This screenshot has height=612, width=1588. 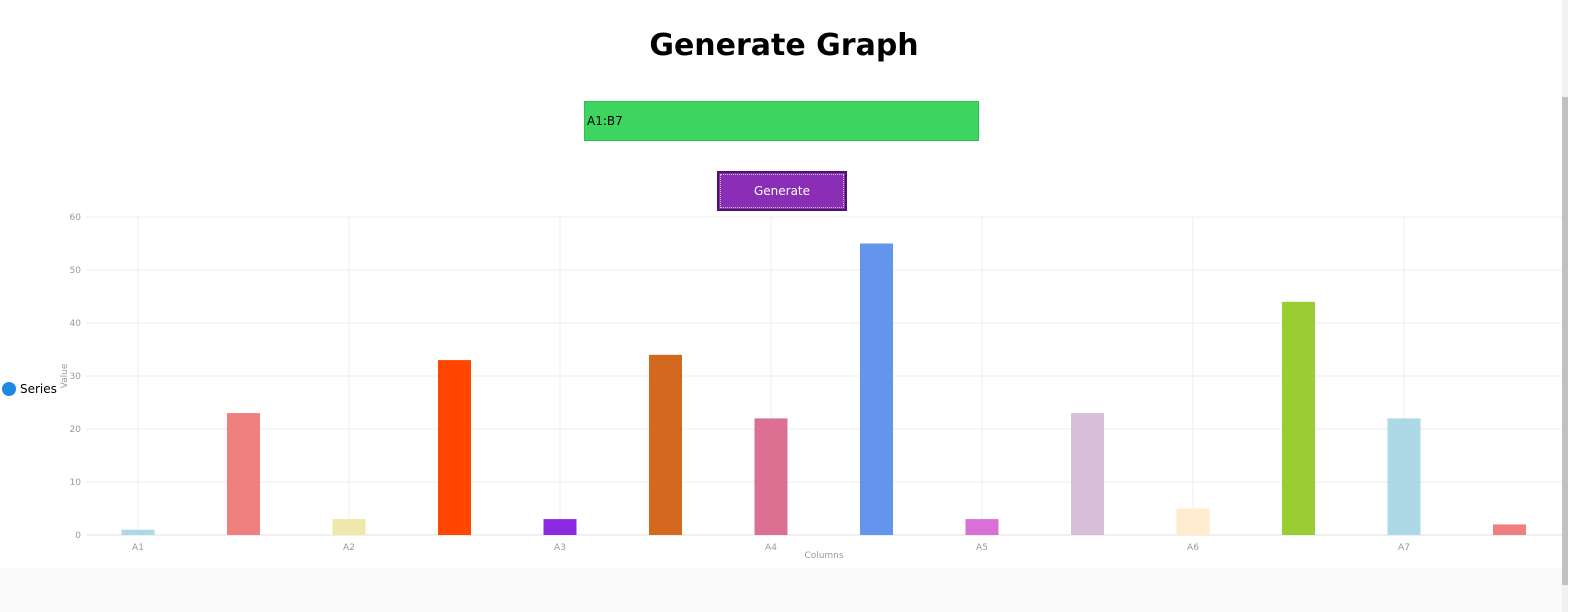 I want to click on x-axis-title: Columns, so click(x=823, y=556).